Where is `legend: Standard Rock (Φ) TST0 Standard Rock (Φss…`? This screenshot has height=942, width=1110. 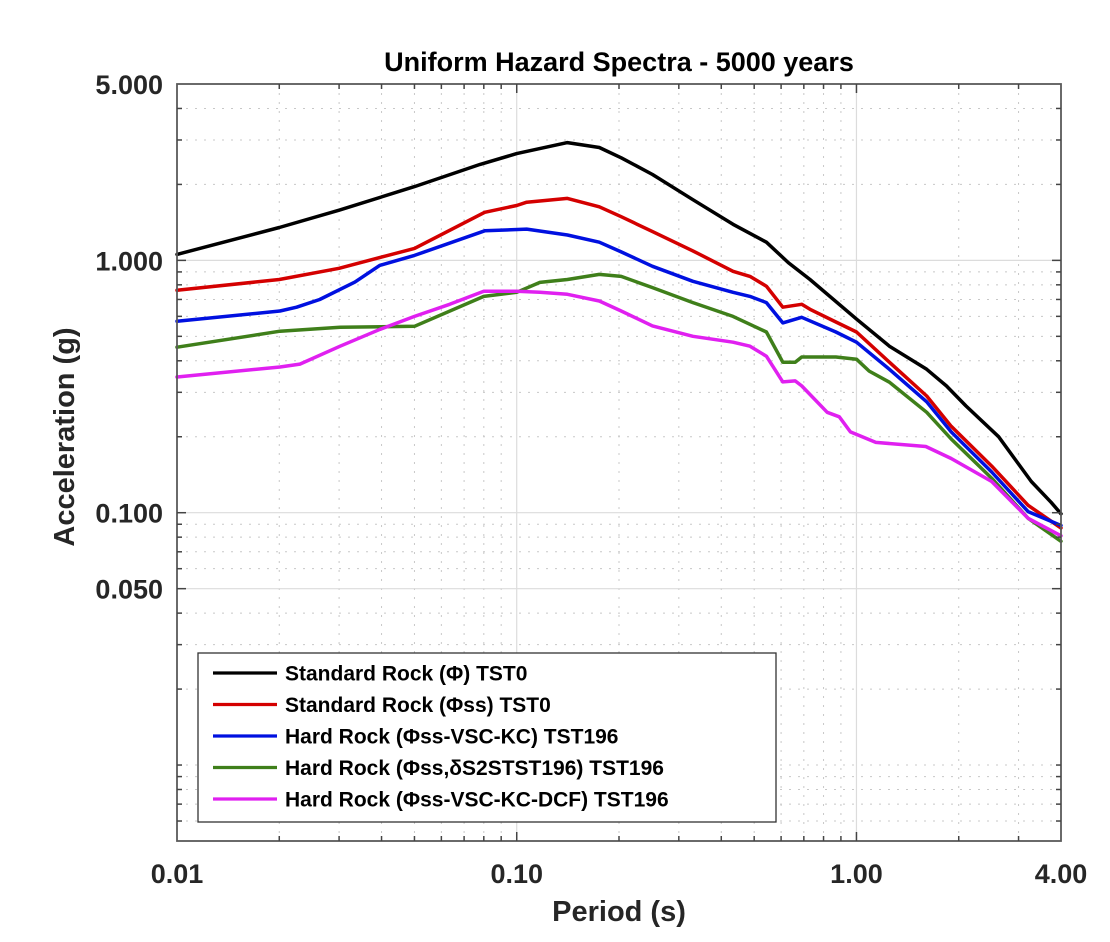 legend: Standard Rock (Φ) TST0 Standard Rock (Φss… is located at coordinates (487, 737).